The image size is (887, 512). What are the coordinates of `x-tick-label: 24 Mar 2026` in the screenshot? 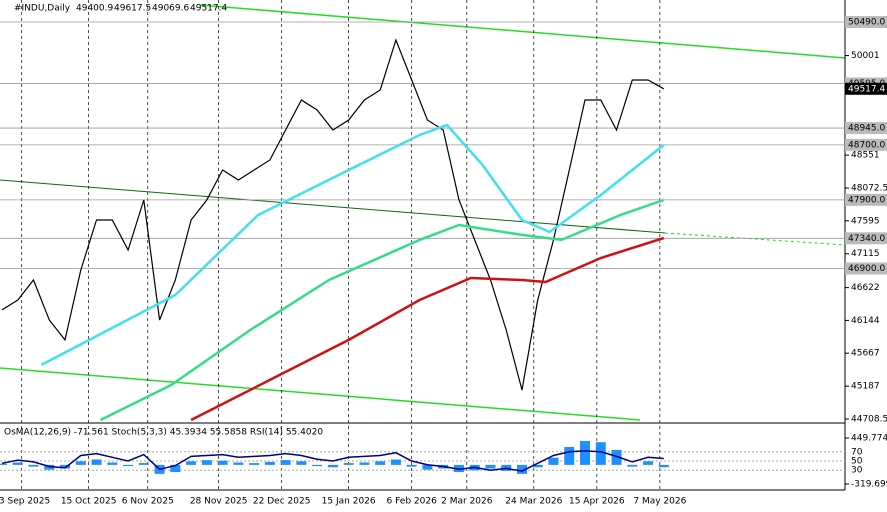 It's located at (533, 502).